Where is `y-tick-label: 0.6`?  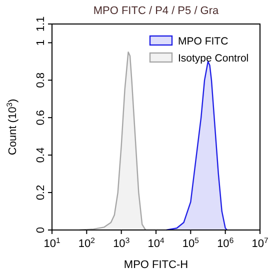 y-tick-label: 0.6 is located at coordinates (41, 118).